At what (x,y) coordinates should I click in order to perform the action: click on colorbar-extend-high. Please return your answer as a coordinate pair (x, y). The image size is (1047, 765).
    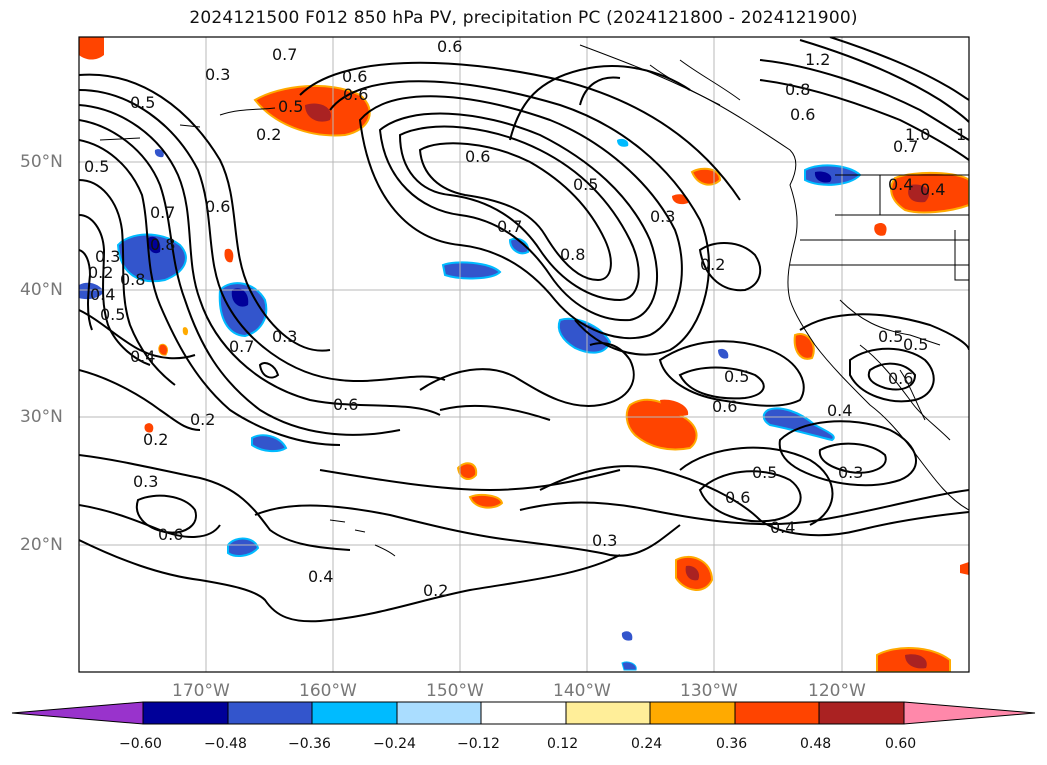
    Looking at the image, I should click on (969, 713).